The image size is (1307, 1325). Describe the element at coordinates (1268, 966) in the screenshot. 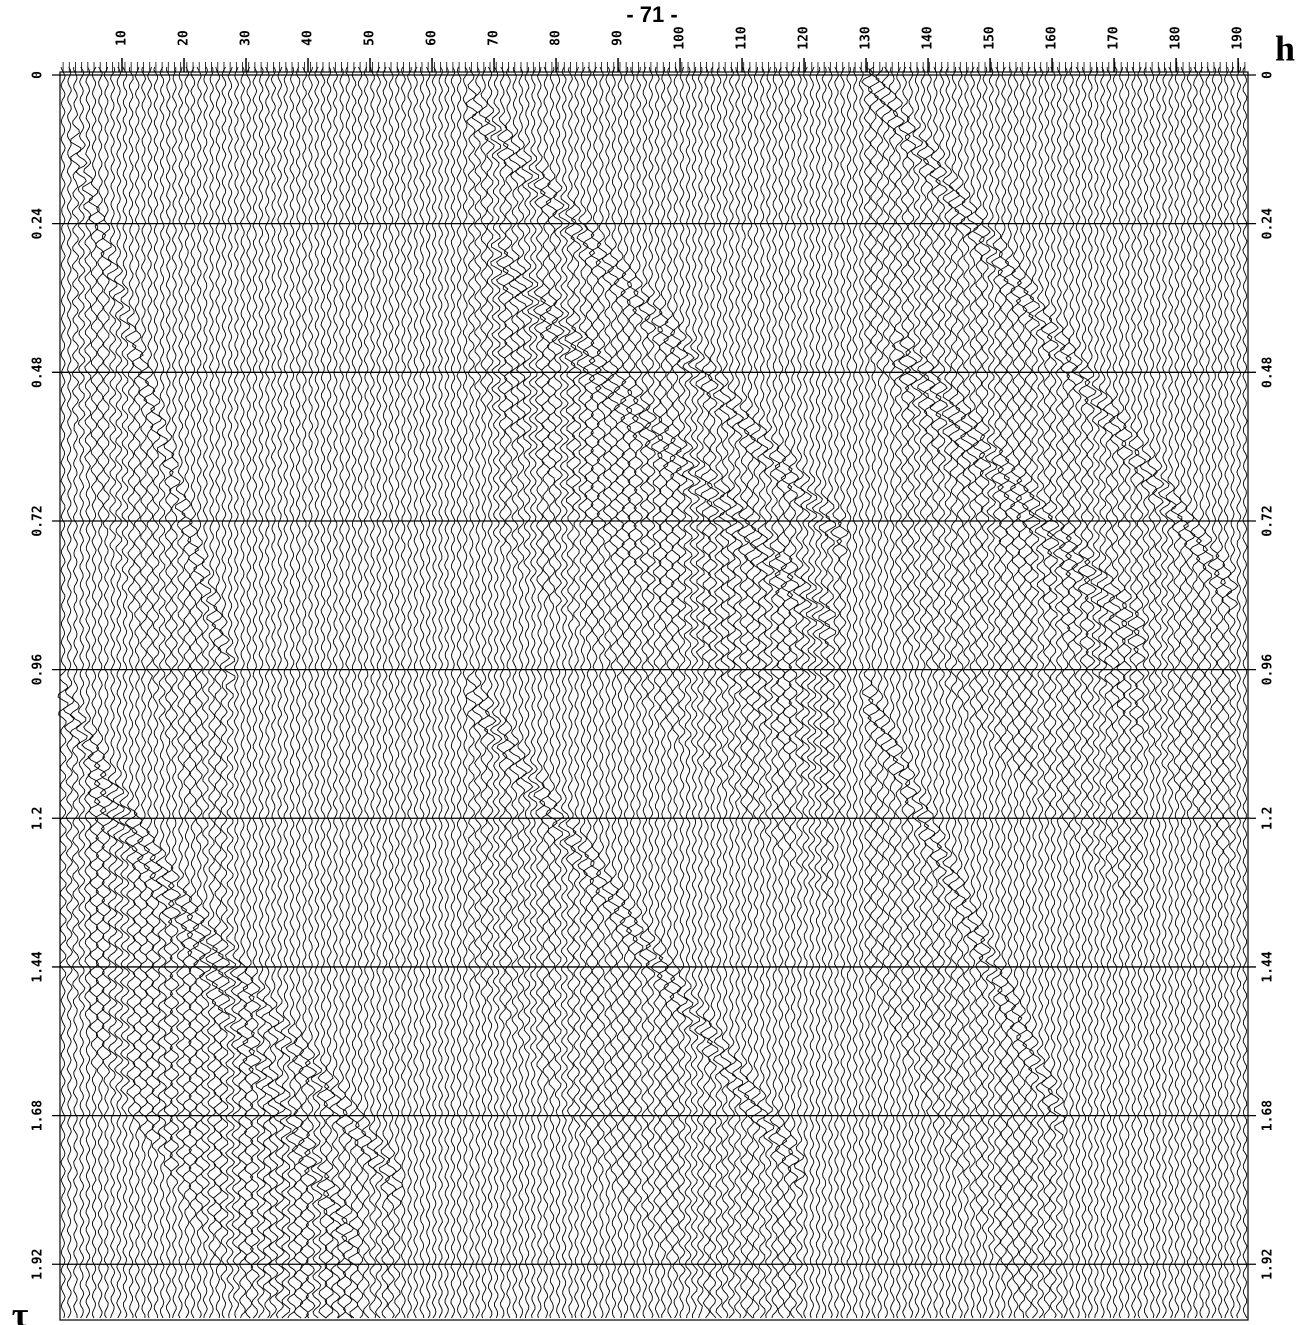

I see `y-tick-label-right: 1.44` at that location.